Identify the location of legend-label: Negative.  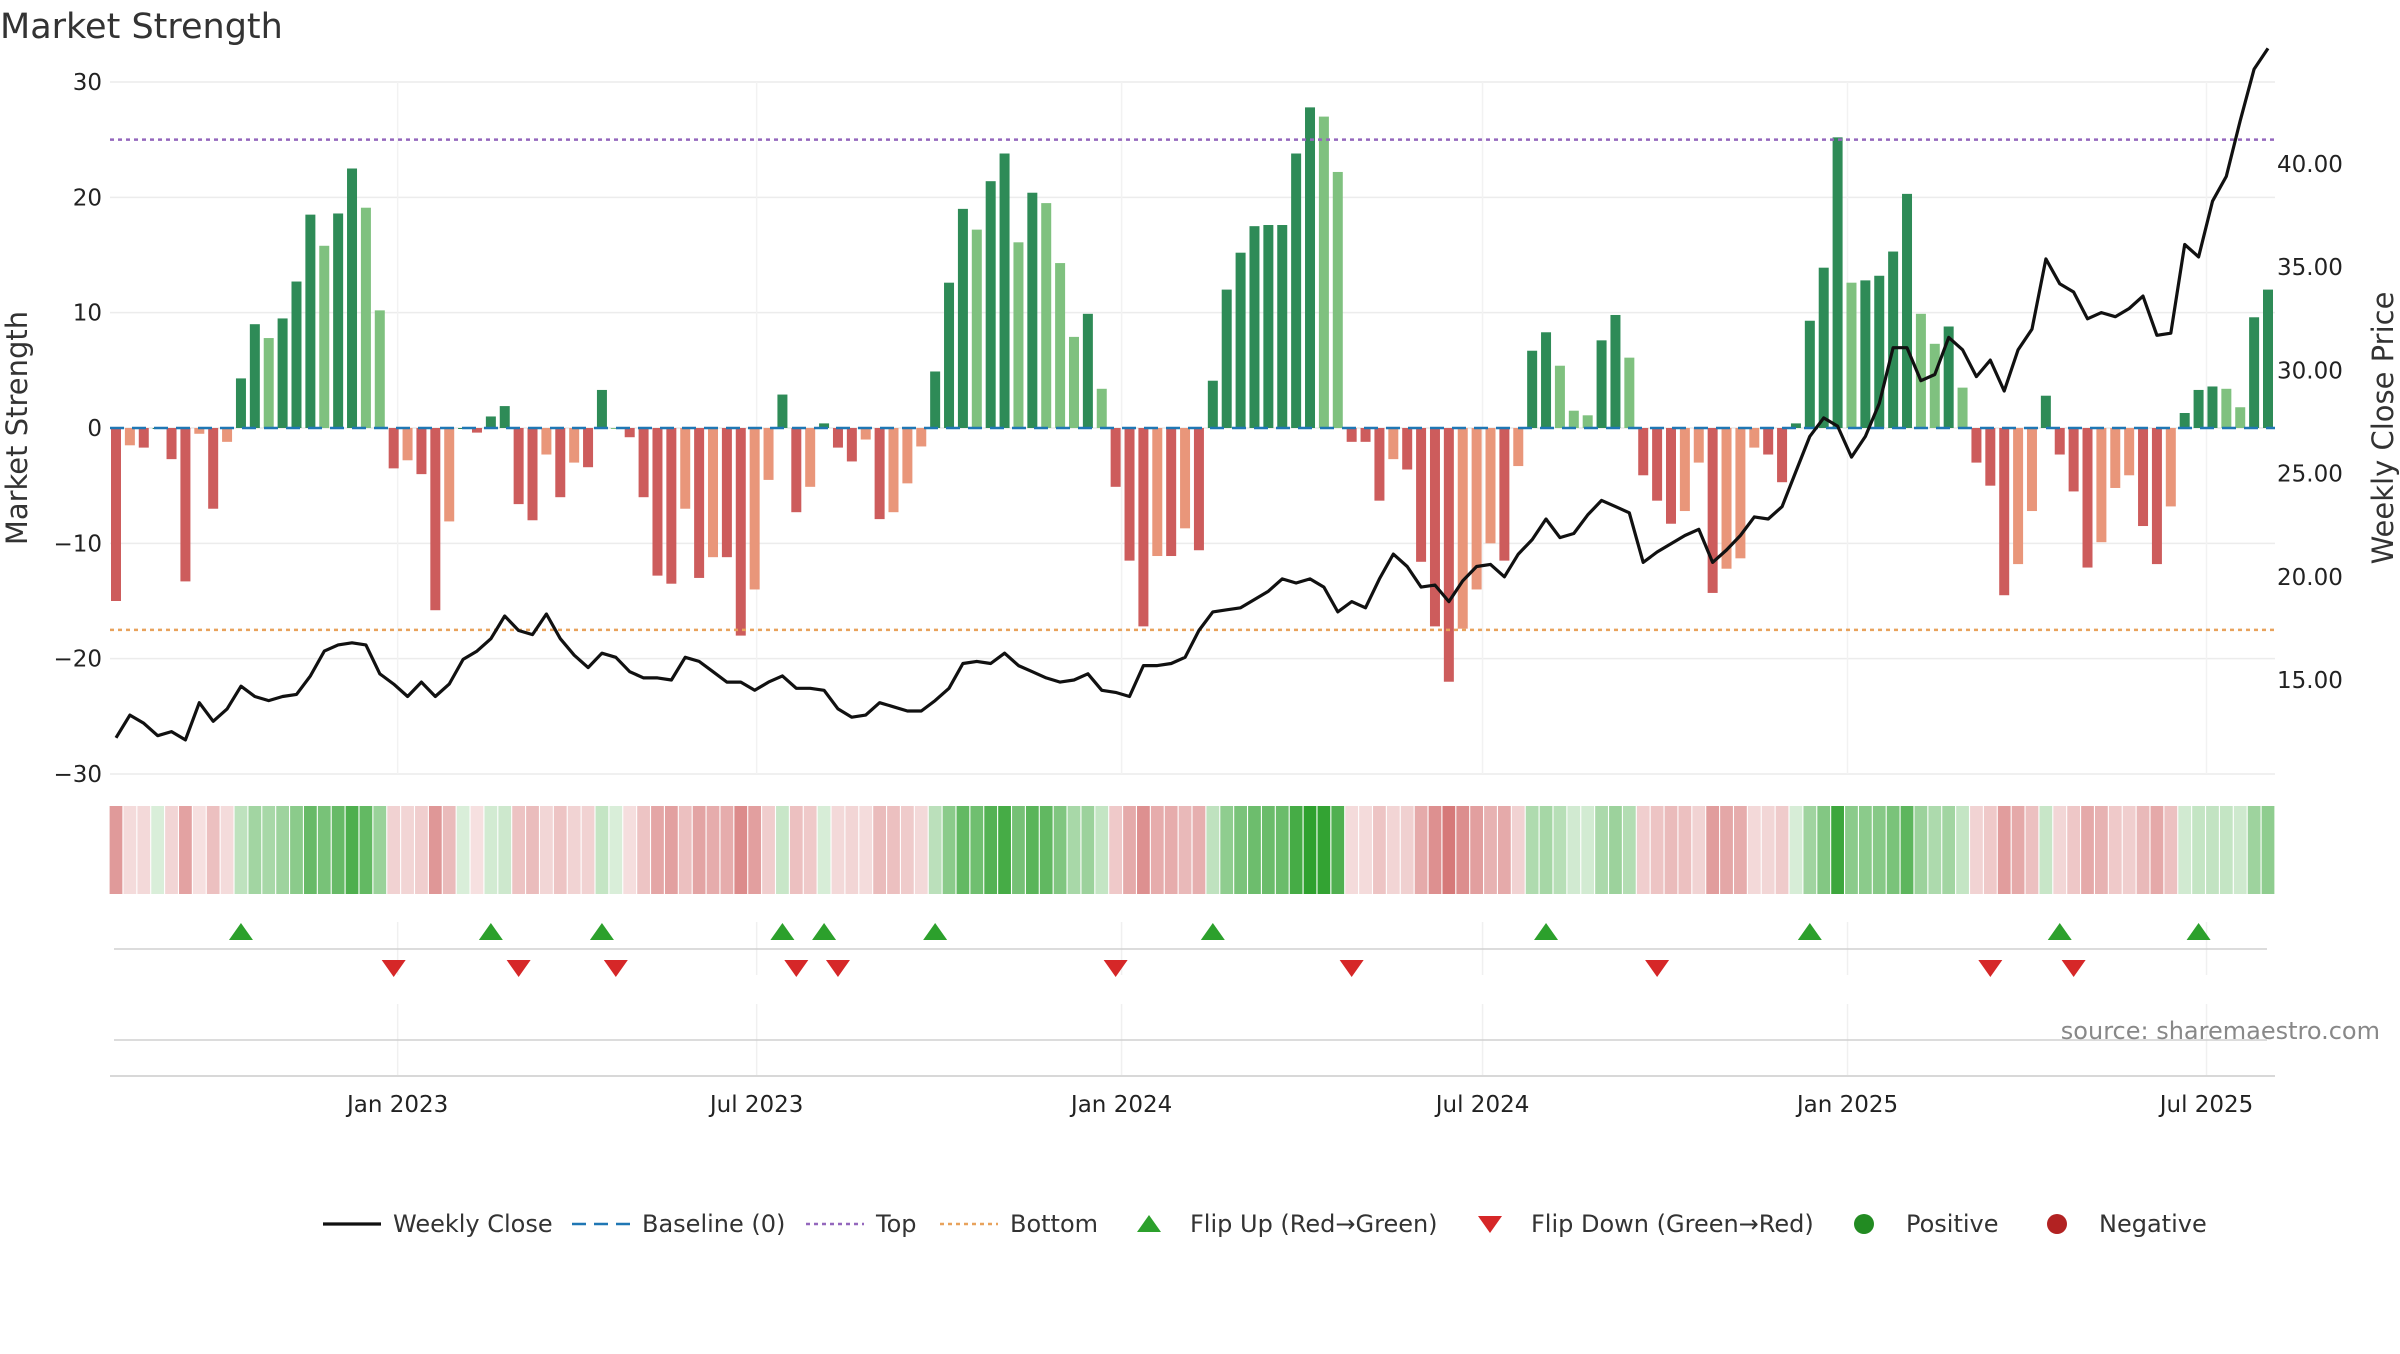
(2153, 1224).